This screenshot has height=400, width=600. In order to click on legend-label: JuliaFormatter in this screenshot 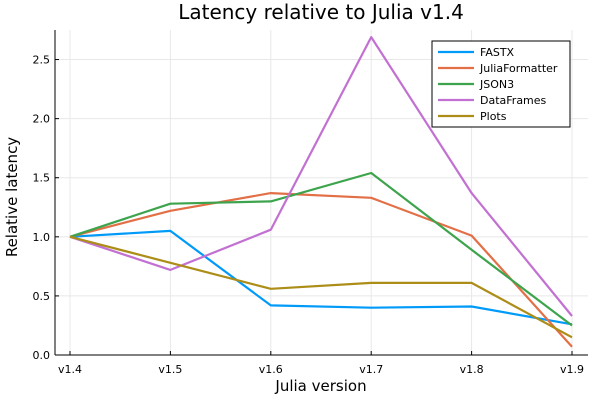, I will do `click(518, 68)`.